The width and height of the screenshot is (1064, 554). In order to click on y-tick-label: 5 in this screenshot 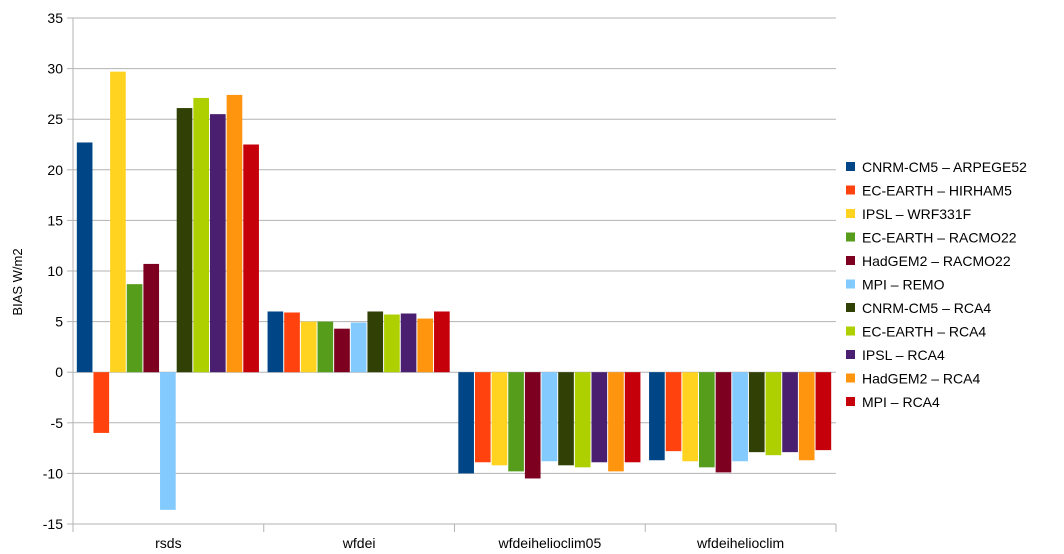, I will do `click(59, 322)`.